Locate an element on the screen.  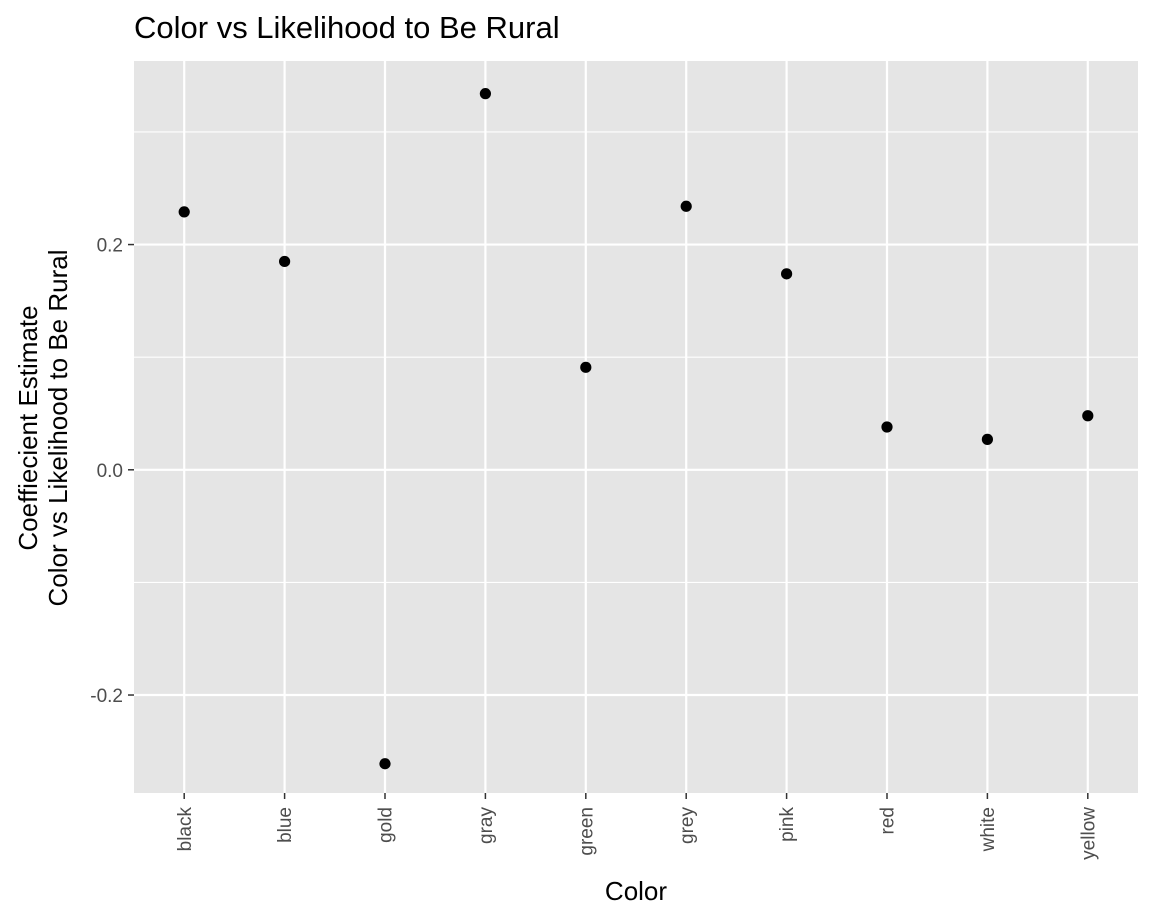
x-tick-label: black is located at coordinates (185, 829).